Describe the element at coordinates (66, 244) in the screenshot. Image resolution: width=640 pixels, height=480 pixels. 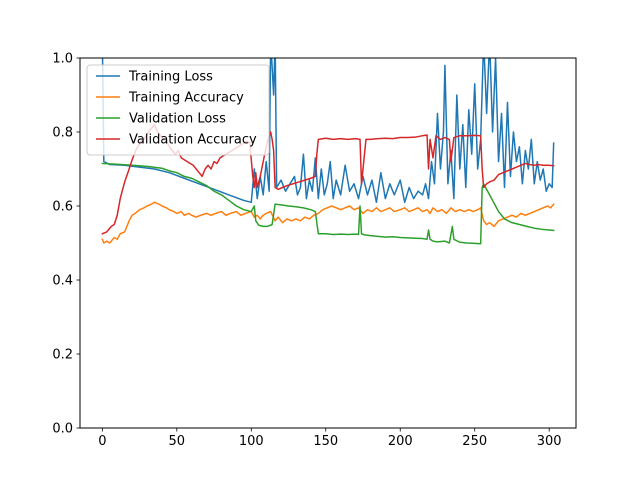
I see `y-axis: 0.0 0.2 0.4 0.6 0.8 1.0` at that location.